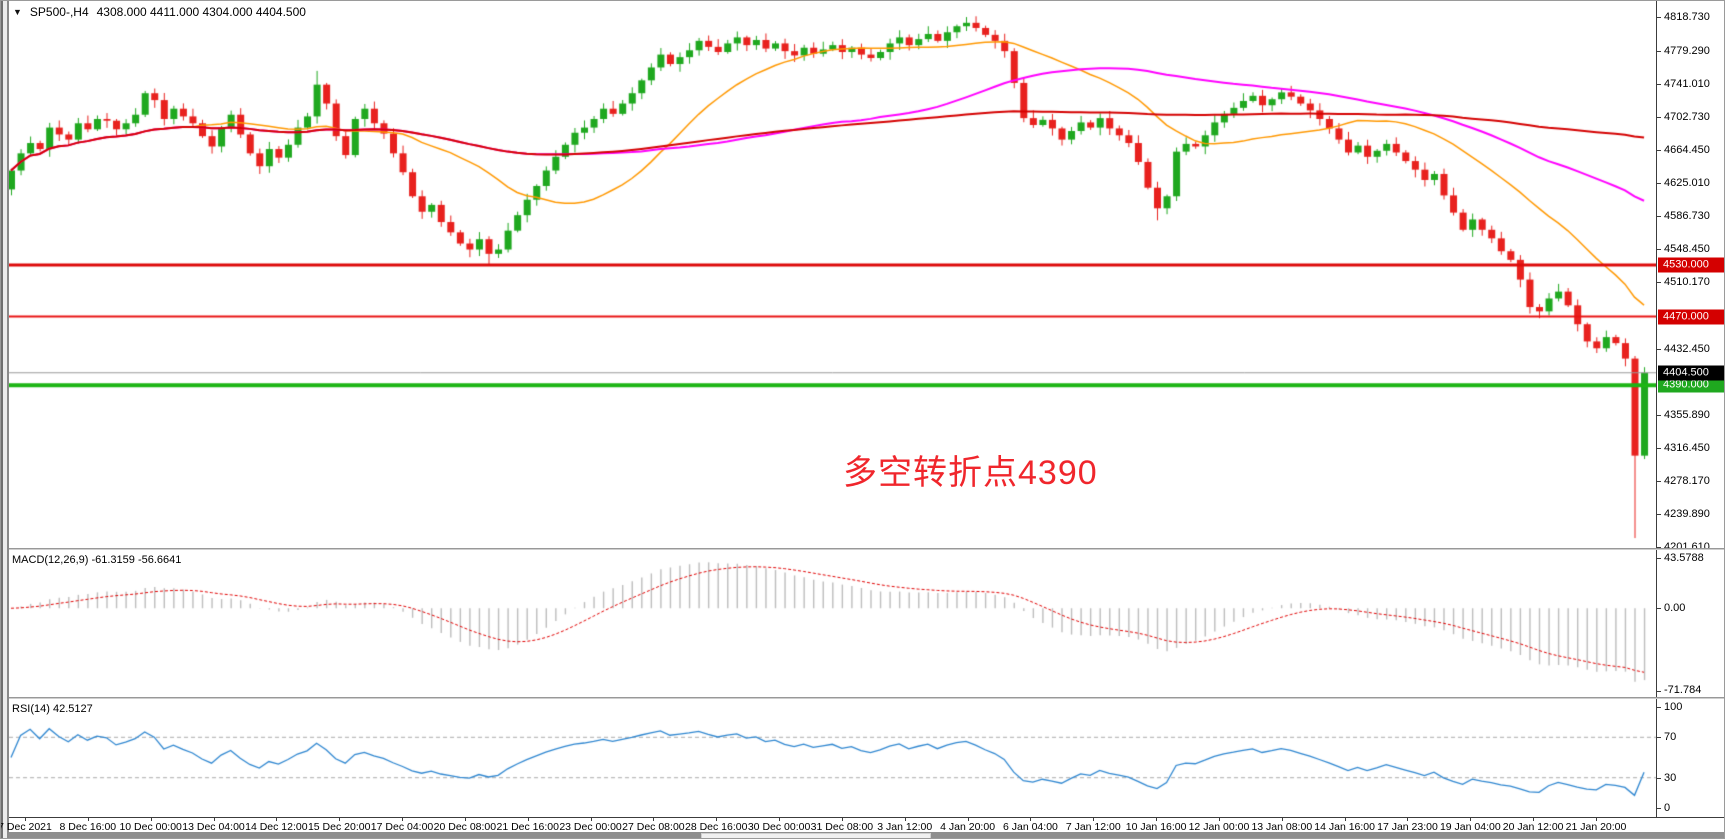 The image size is (1725, 839). What do you see at coordinates (1687, 249) in the screenshot?
I see `price-axis-label: 4548.450` at bounding box center [1687, 249].